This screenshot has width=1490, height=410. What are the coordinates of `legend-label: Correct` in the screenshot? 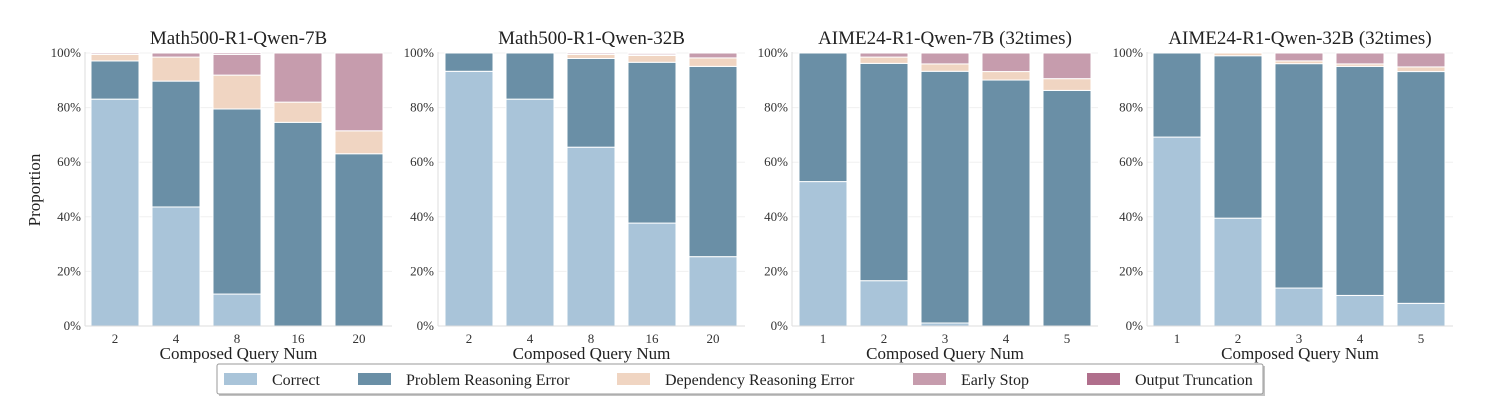 It's located at (296, 380).